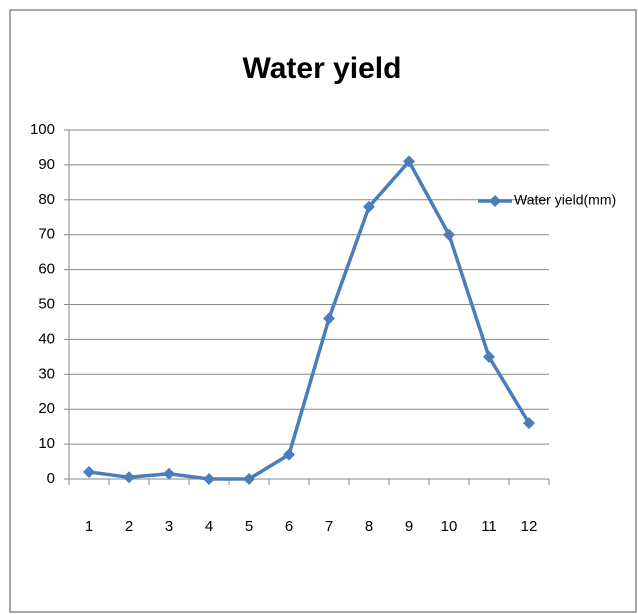 This screenshot has height=614, width=638. I want to click on y-tick-label: 70, so click(46, 234).